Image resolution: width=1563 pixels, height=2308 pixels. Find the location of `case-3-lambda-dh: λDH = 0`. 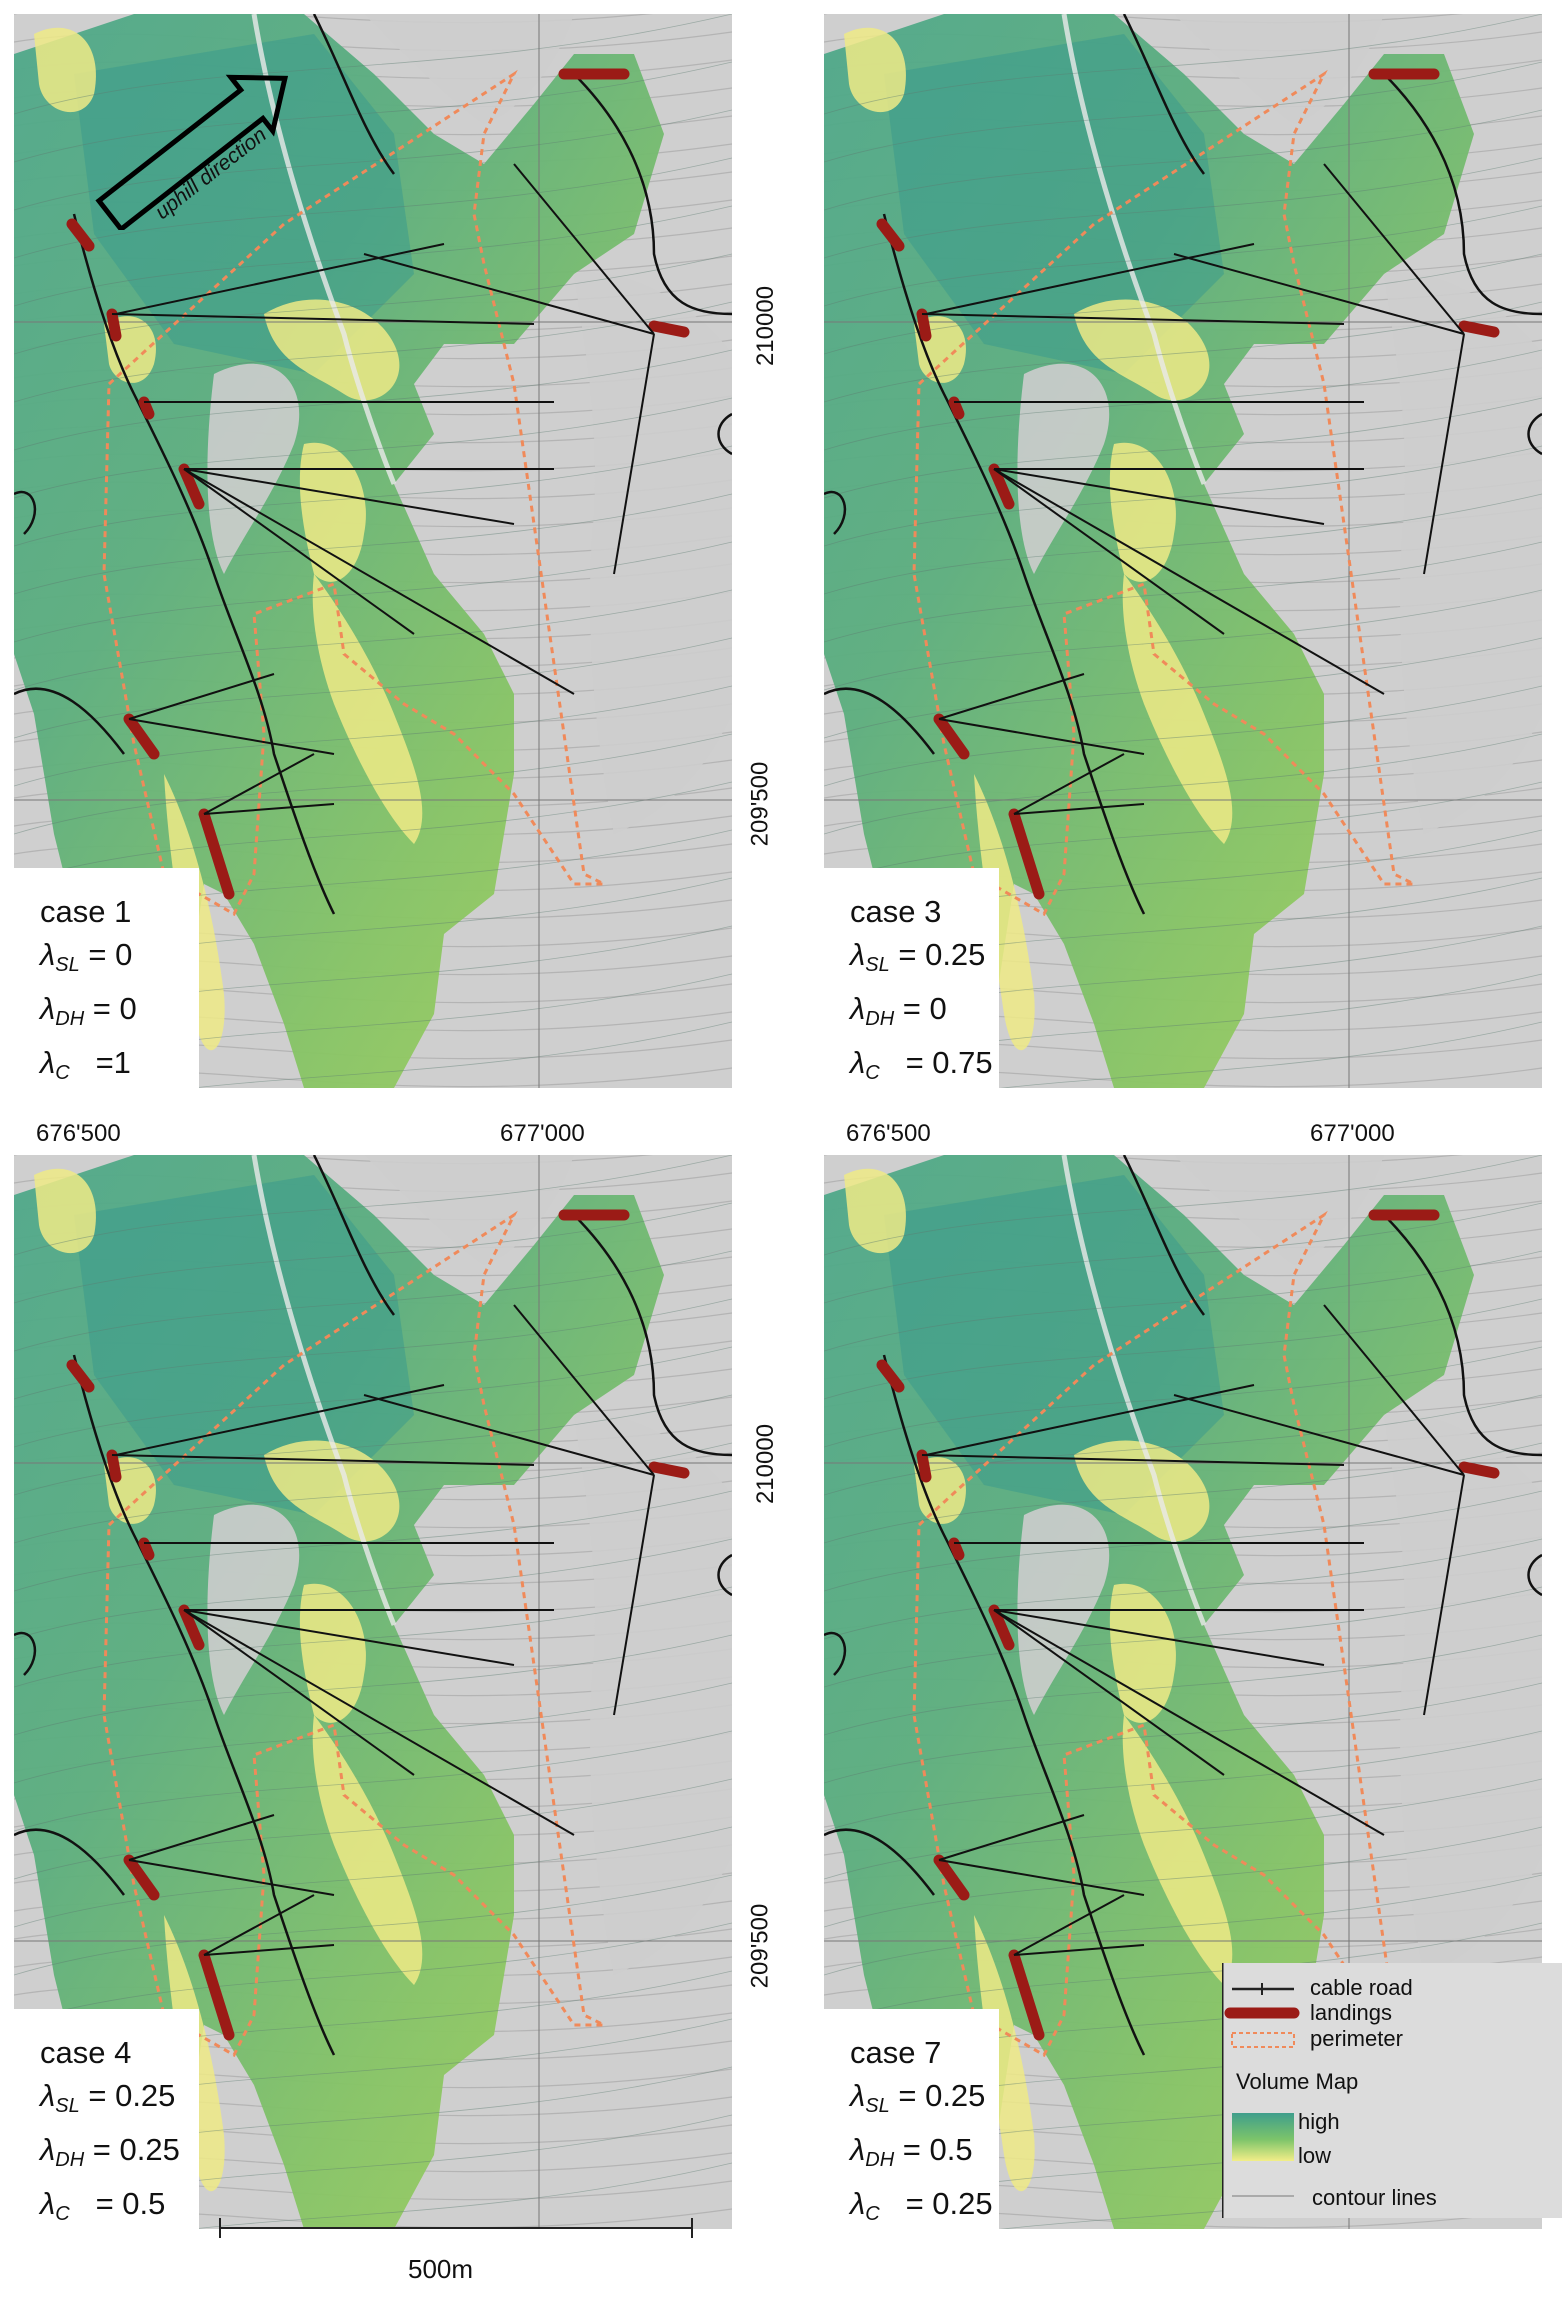

case-3-lambda-dh: λDH = 0 is located at coordinates (898, 1010).